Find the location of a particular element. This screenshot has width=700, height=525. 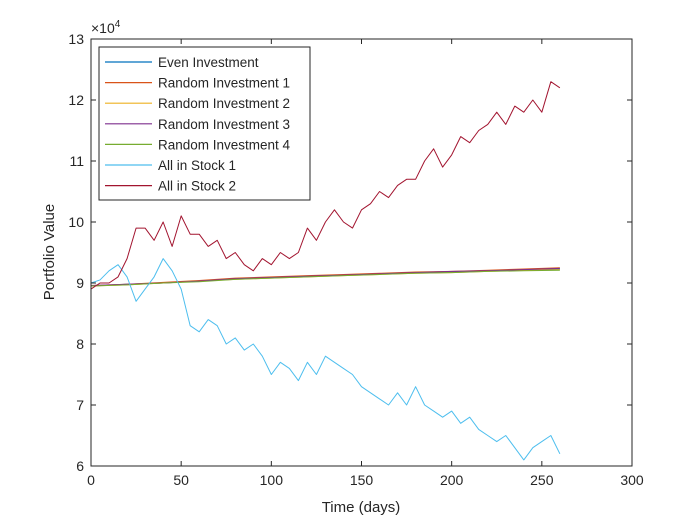

y-tick-label: 11 is located at coordinates (76, 161).